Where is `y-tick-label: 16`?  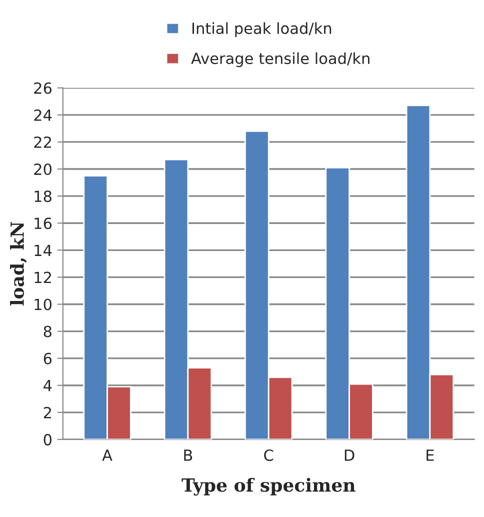
y-tick-label: 16 is located at coordinates (43, 224).